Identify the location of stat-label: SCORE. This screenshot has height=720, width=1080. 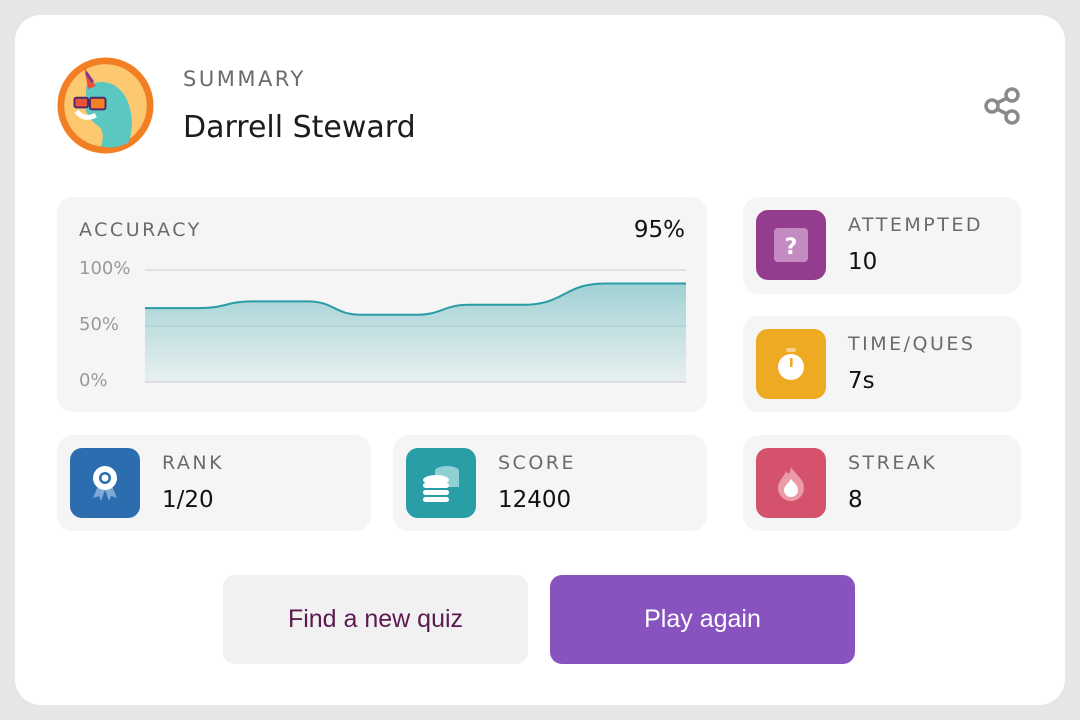
(537, 463).